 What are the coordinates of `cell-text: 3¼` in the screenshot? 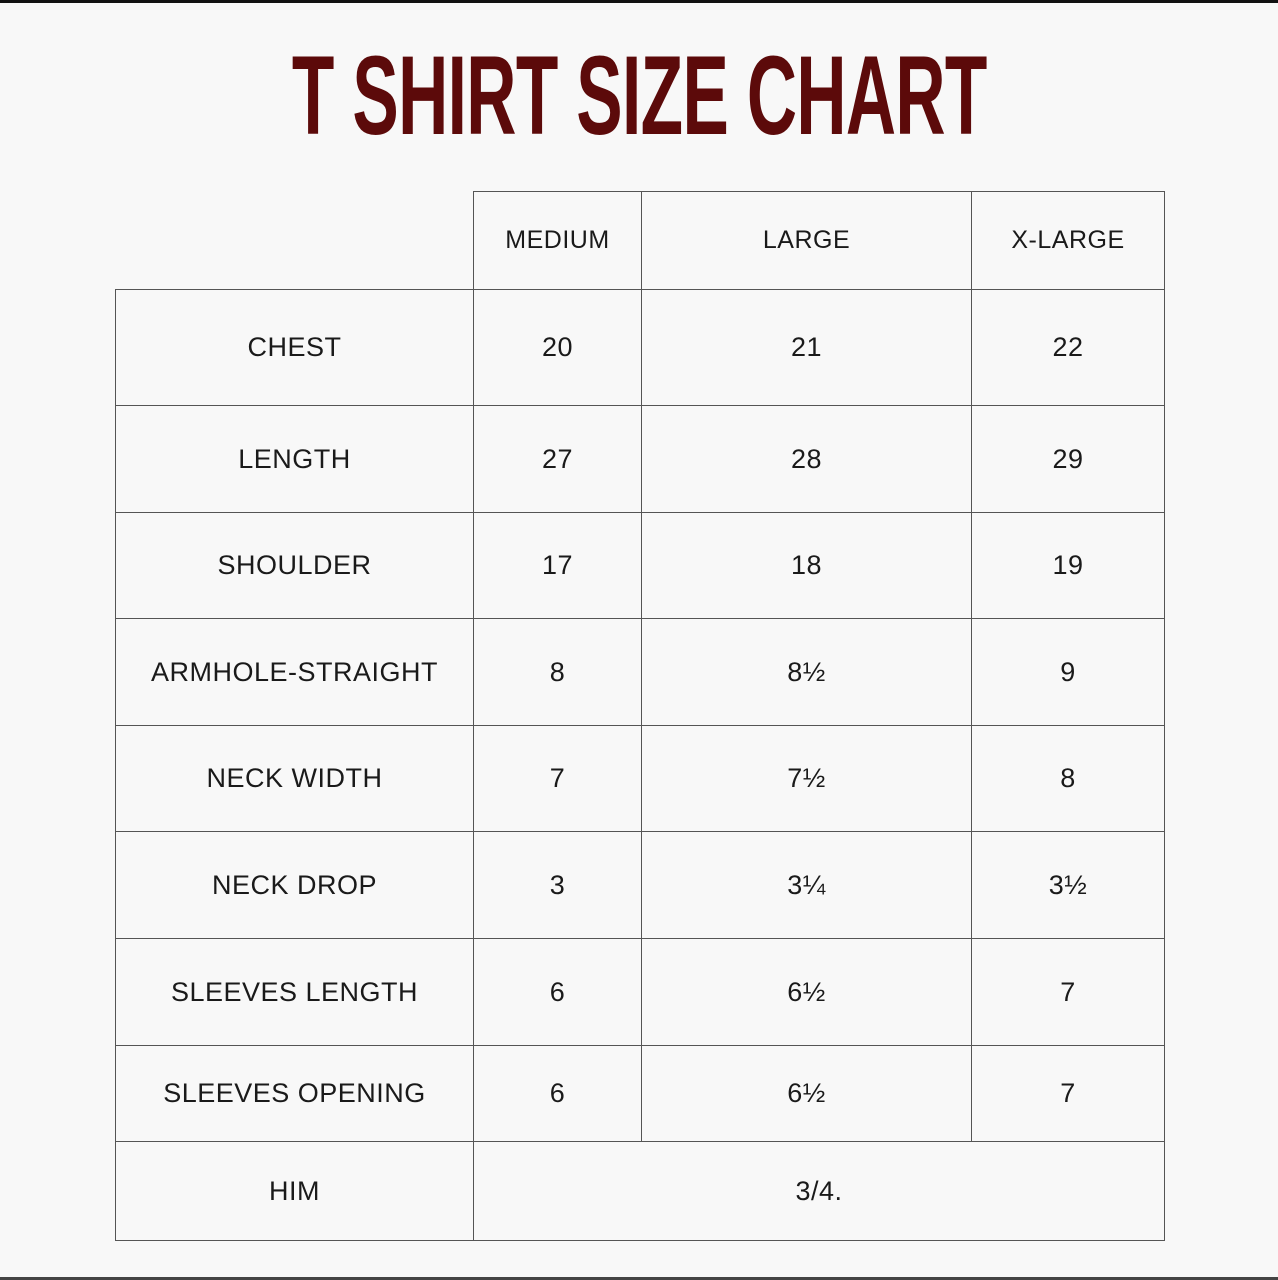 It's located at (806, 884).